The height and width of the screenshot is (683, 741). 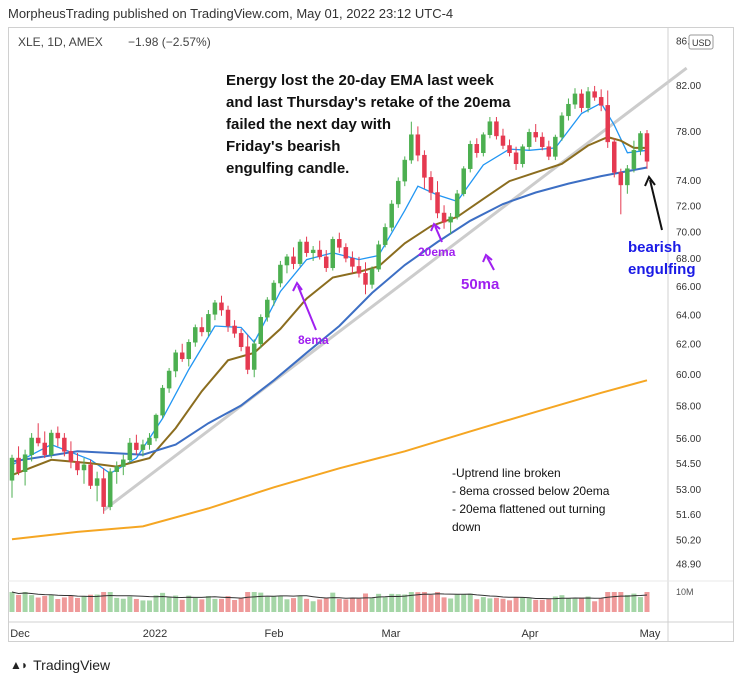 What do you see at coordinates (650, 181) in the screenshot?
I see `arrowhead-bearish` at bounding box center [650, 181].